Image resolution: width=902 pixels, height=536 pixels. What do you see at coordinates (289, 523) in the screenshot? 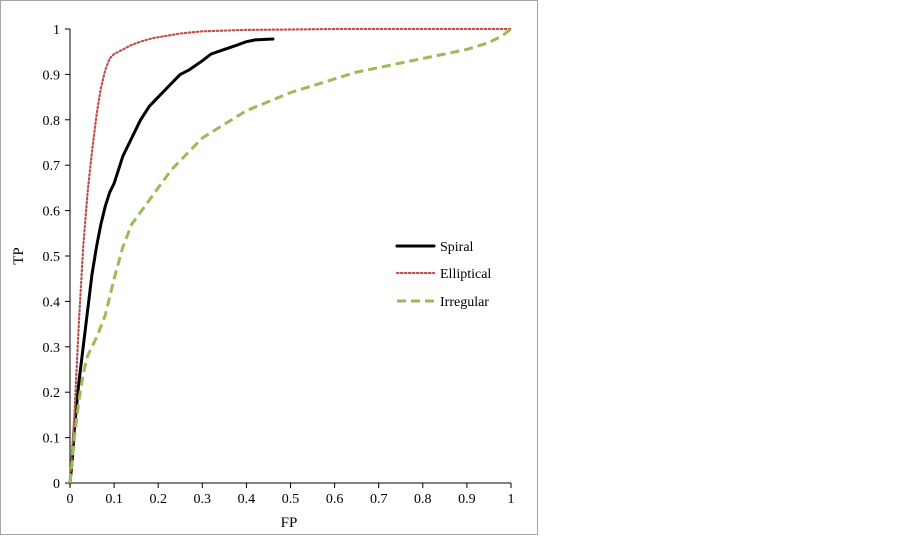
I see `x-axis-title: FP` at bounding box center [289, 523].